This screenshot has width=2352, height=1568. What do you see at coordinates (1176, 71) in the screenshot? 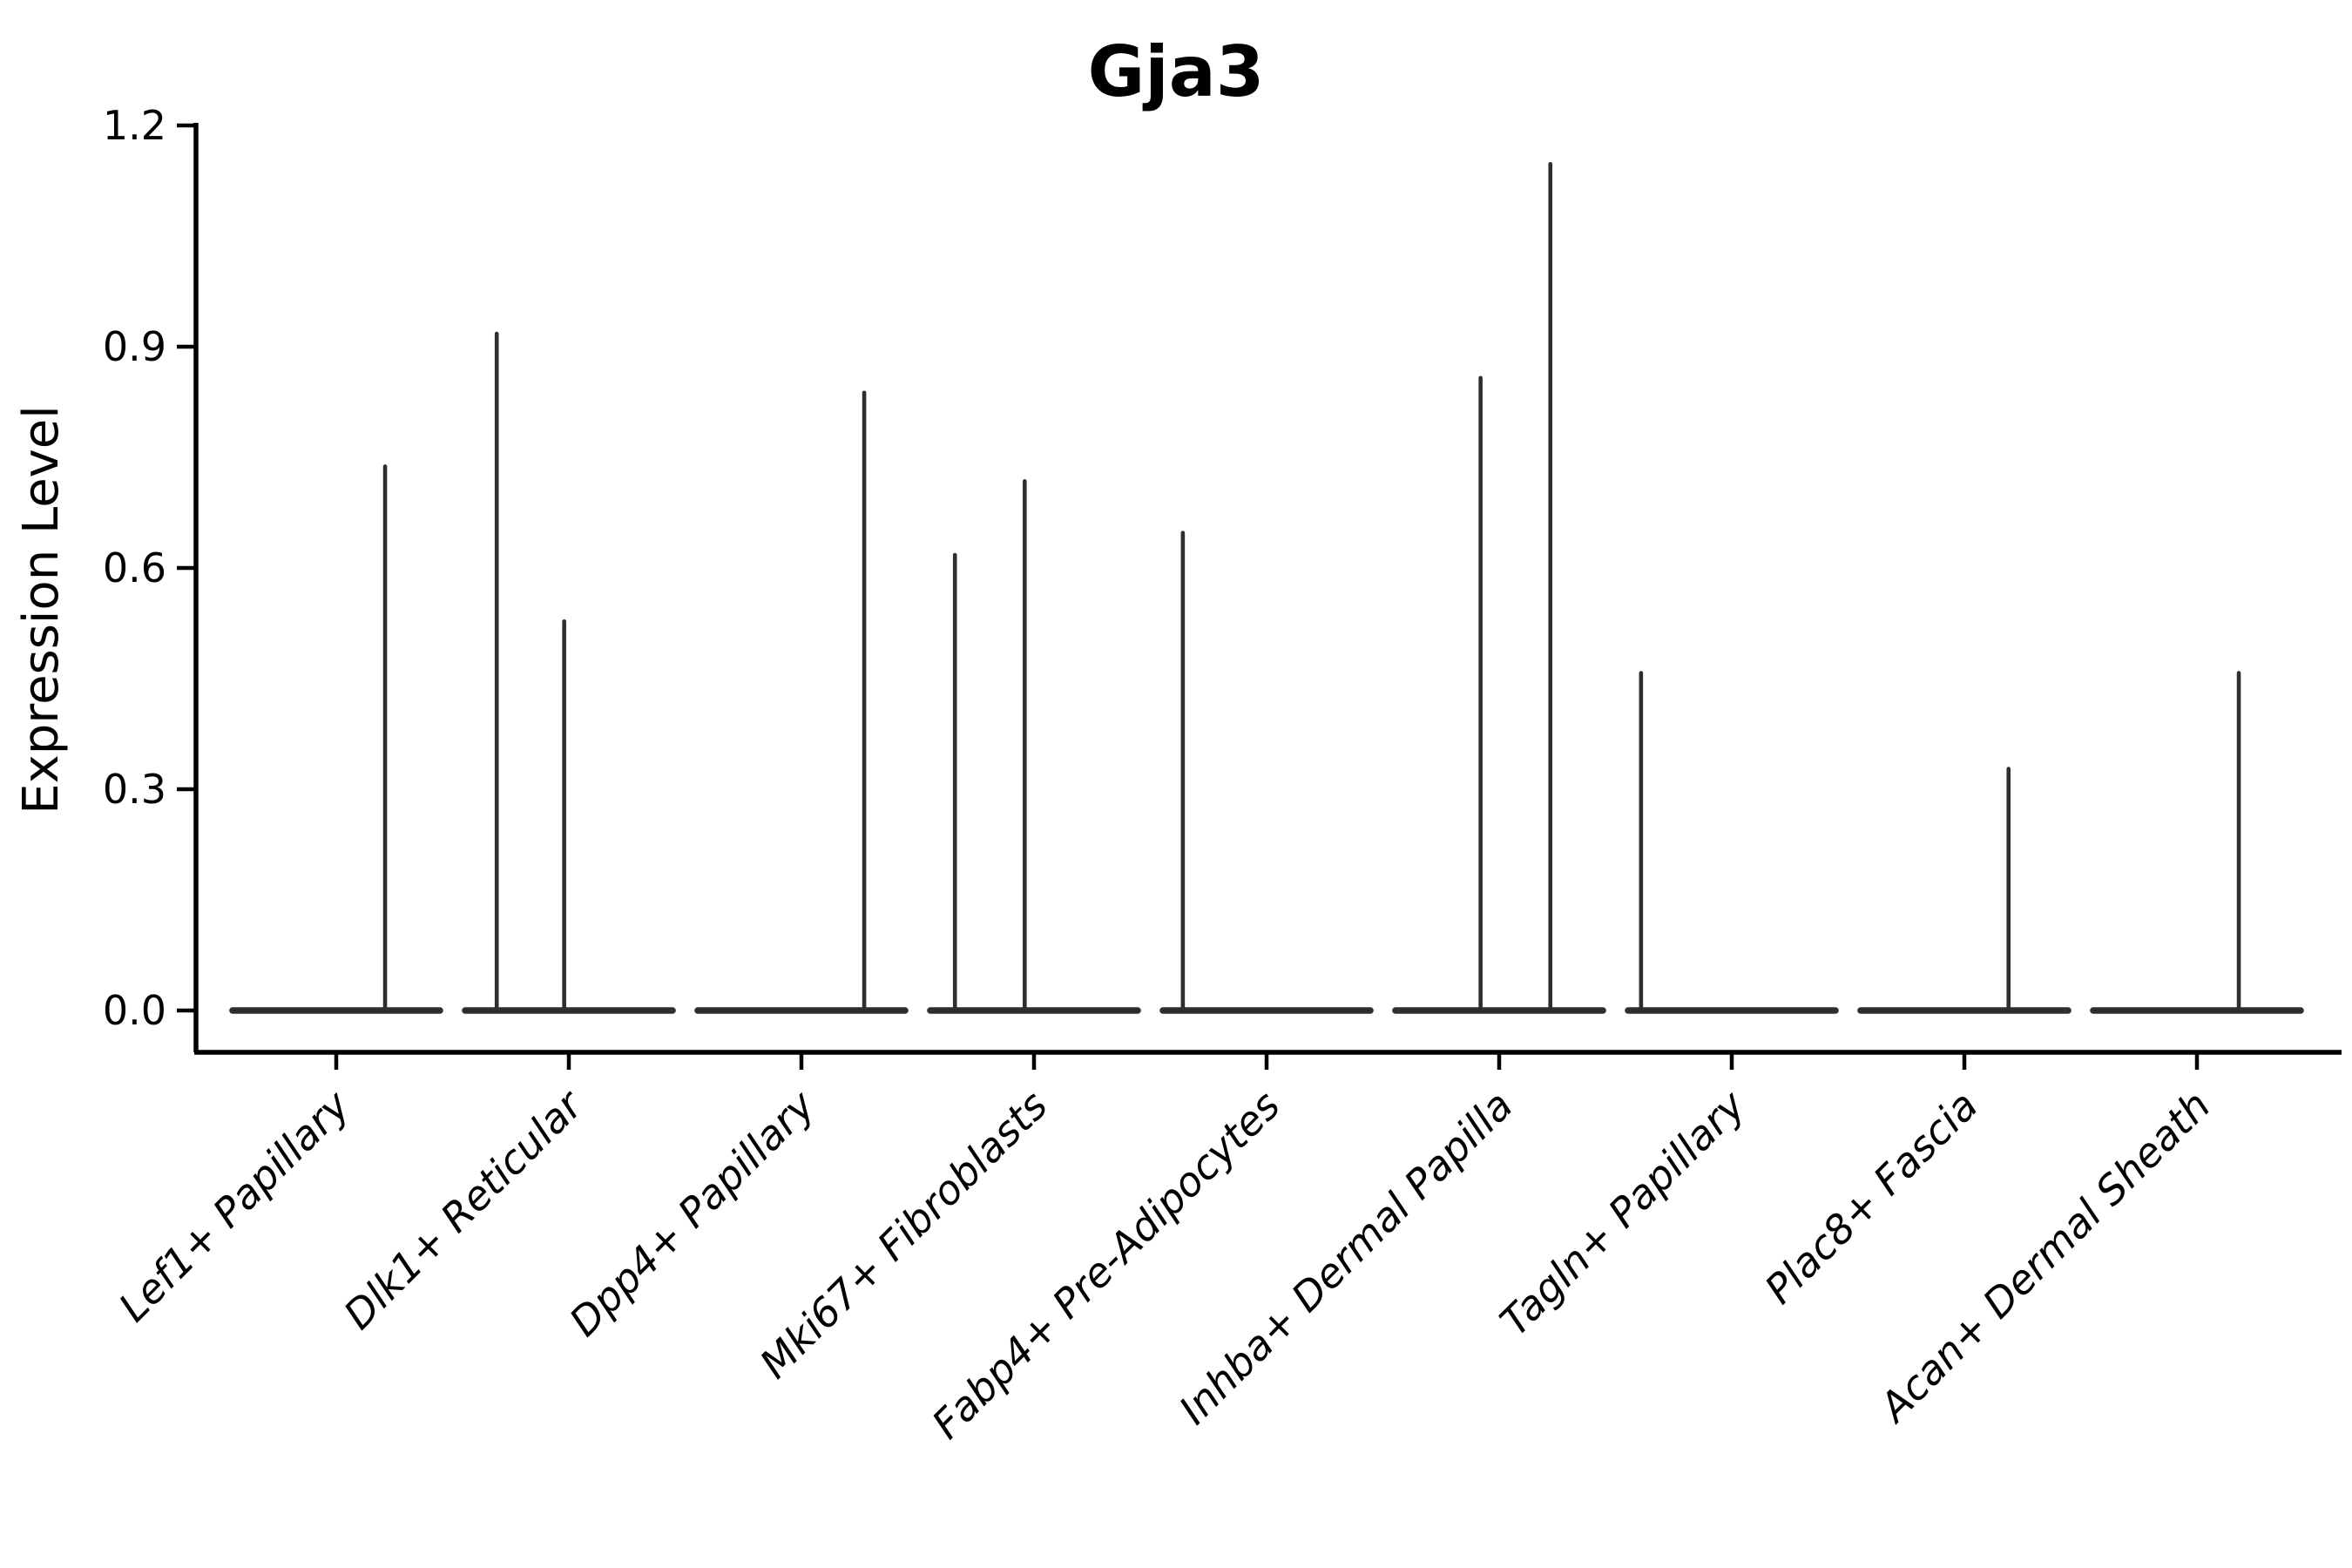
I see `chart-title: Gja3` at bounding box center [1176, 71].